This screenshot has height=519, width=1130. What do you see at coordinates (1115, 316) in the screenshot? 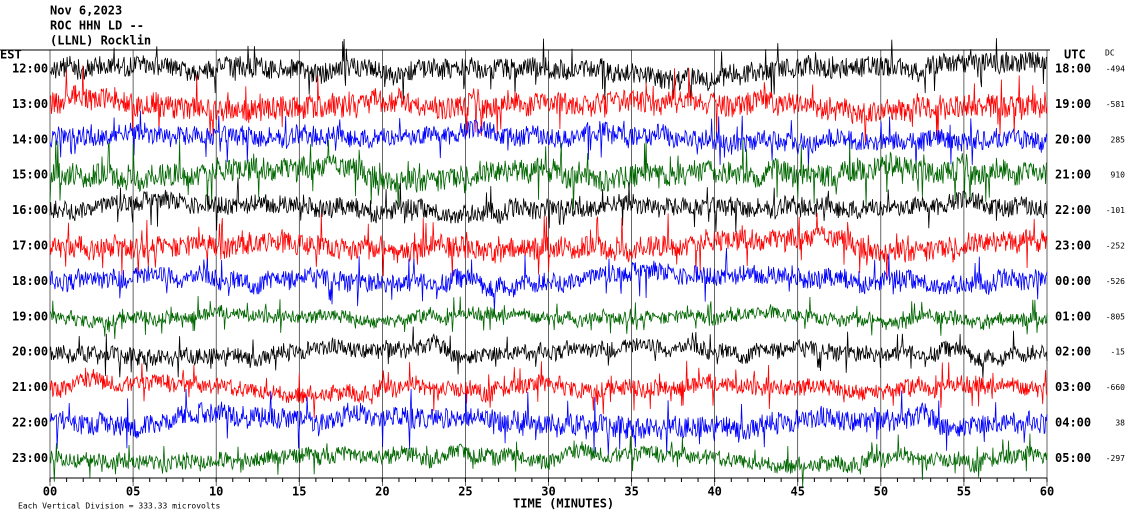
I see `dc-label: -805` at bounding box center [1115, 316].